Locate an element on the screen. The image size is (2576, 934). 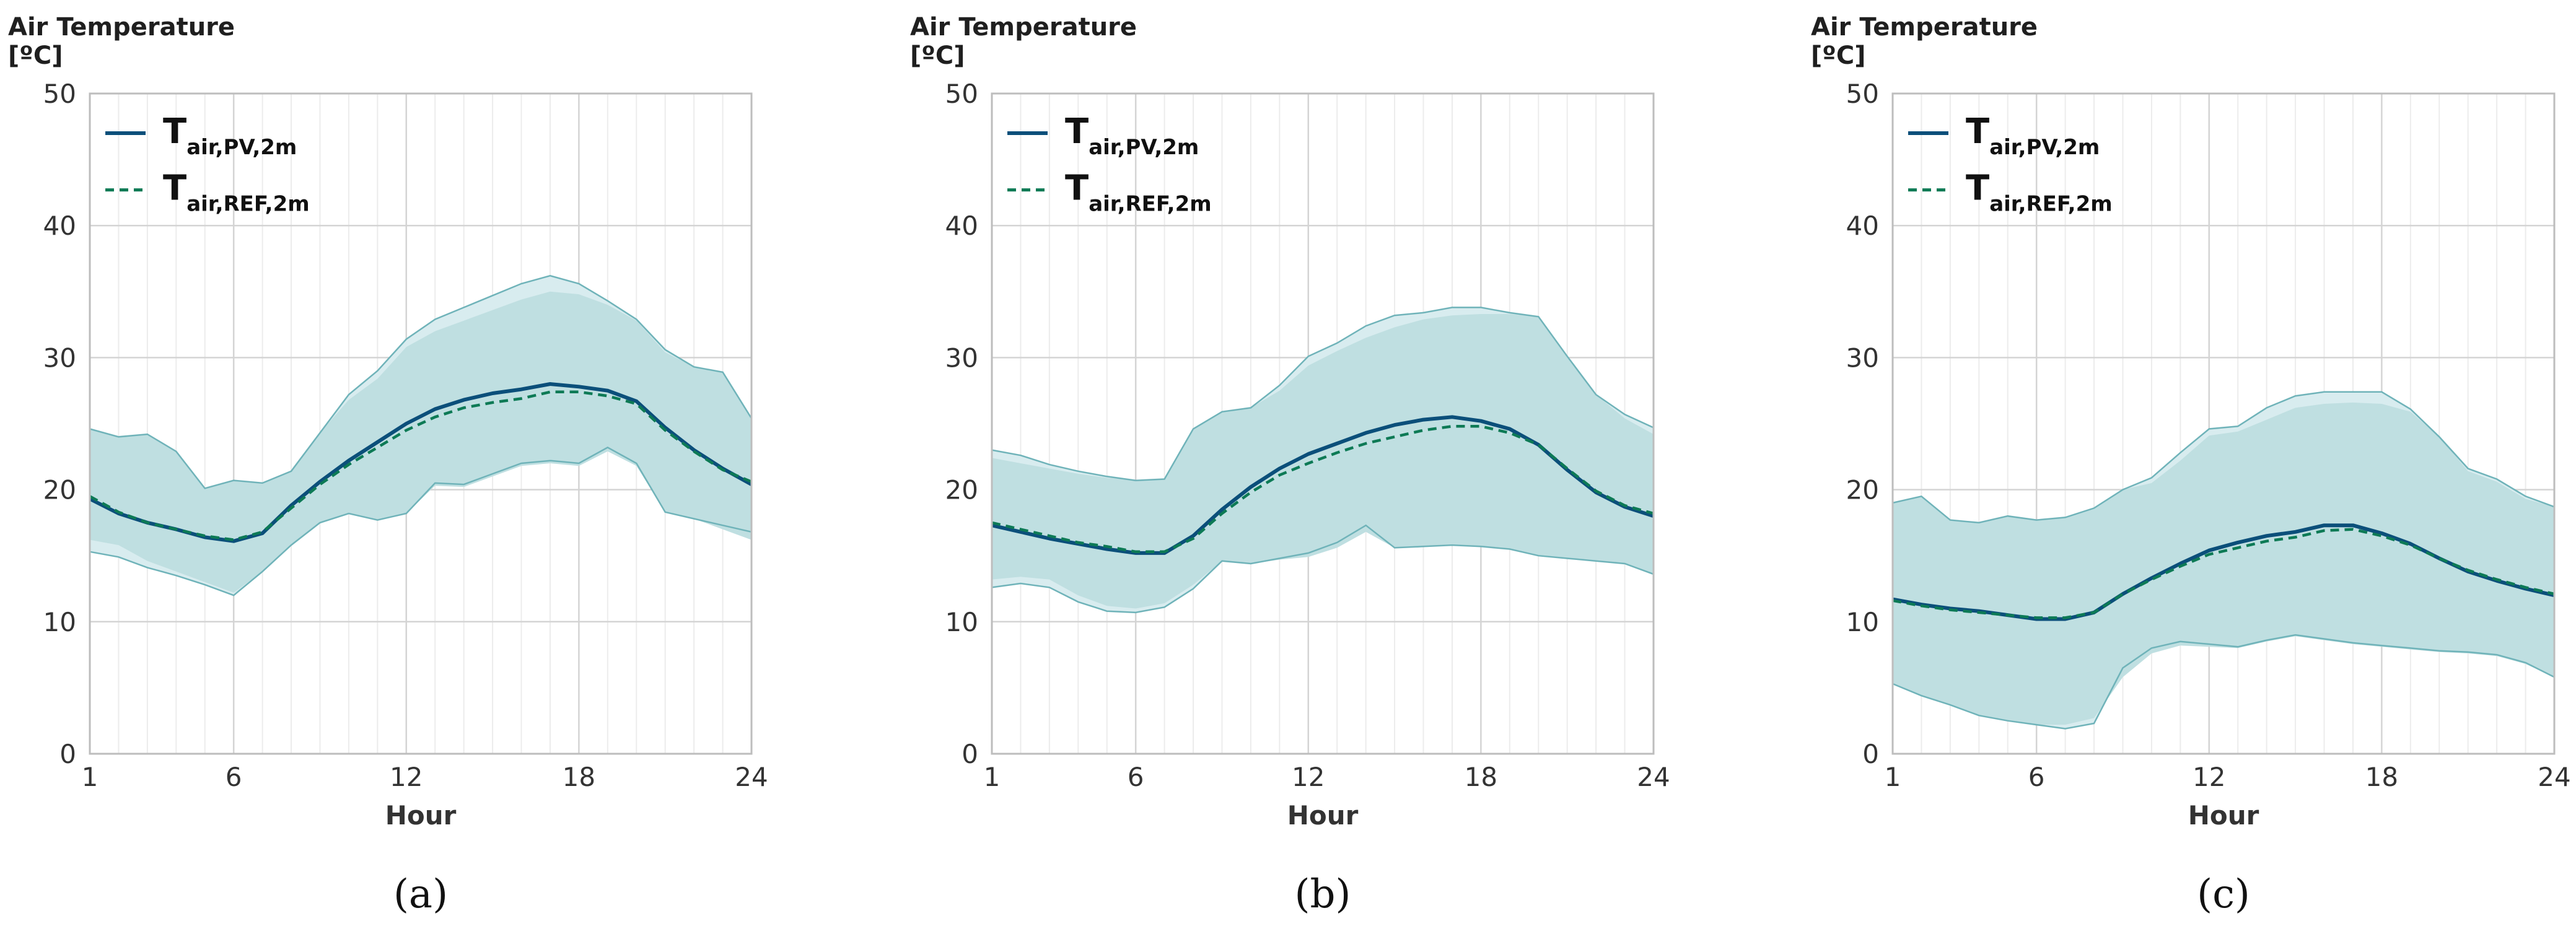
panel-caption: (b) is located at coordinates (1323, 894).